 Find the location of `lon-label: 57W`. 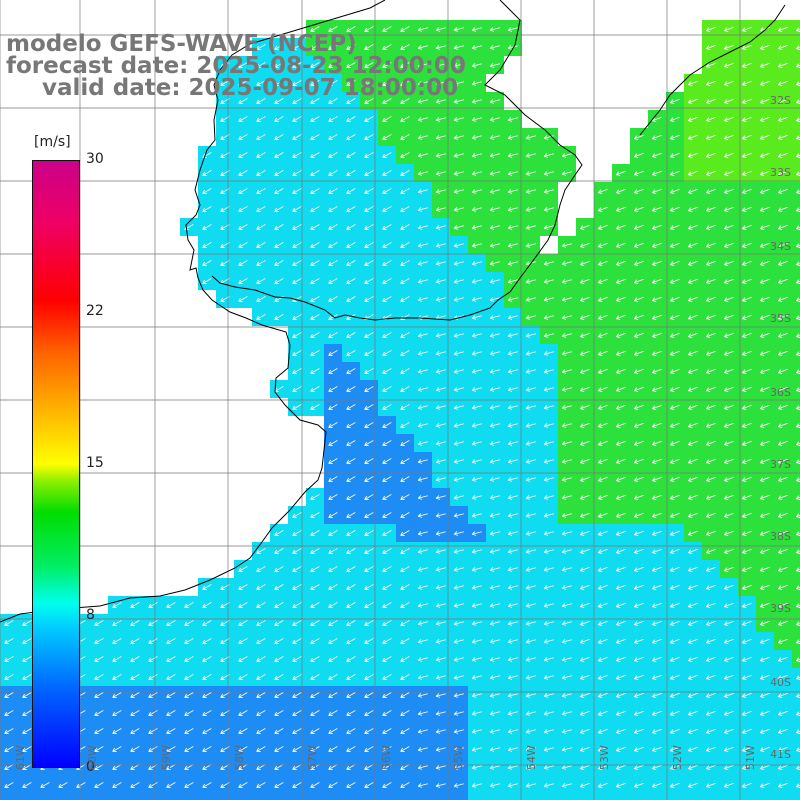

lon-label: 57W is located at coordinates (312, 757).